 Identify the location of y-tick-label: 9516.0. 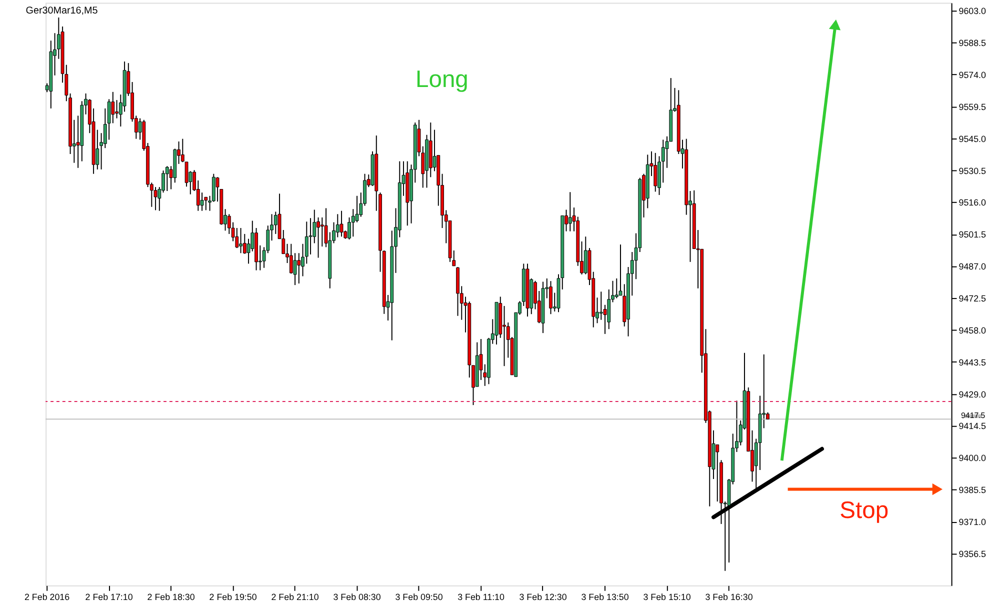
(972, 203).